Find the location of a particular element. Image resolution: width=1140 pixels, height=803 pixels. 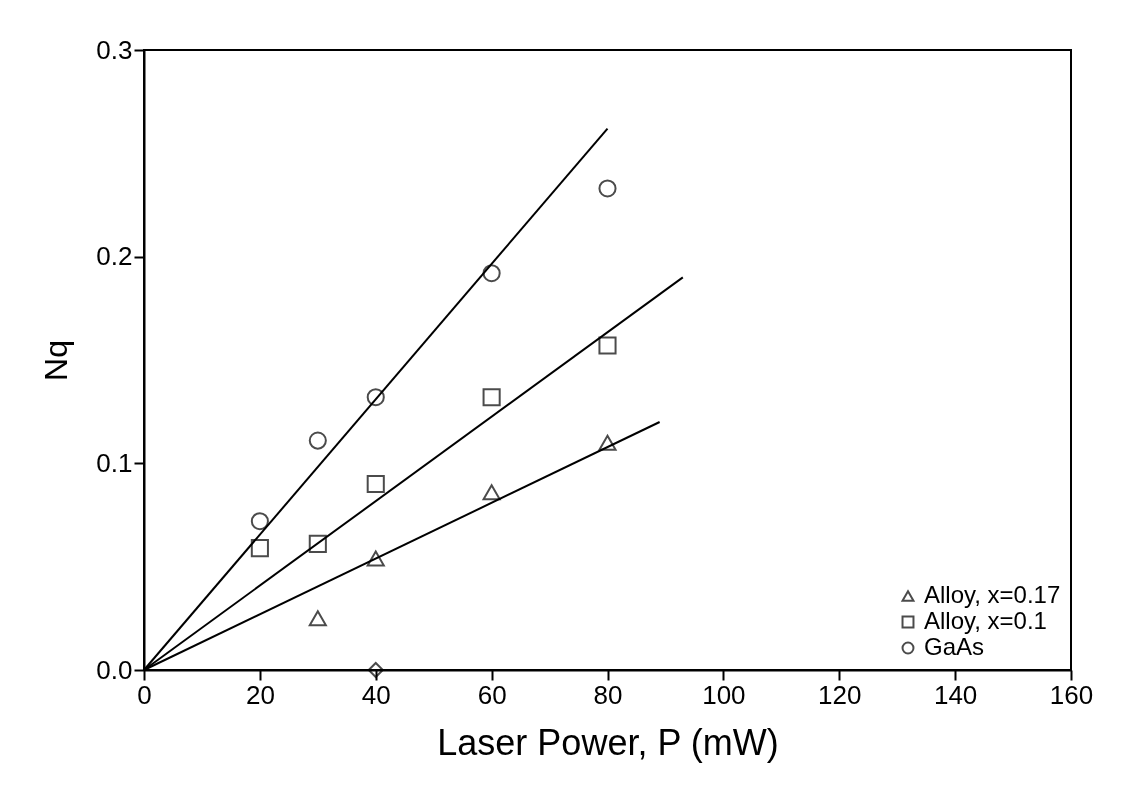

legend-label: Alloy, x=0.1 is located at coordinates (985, 620).